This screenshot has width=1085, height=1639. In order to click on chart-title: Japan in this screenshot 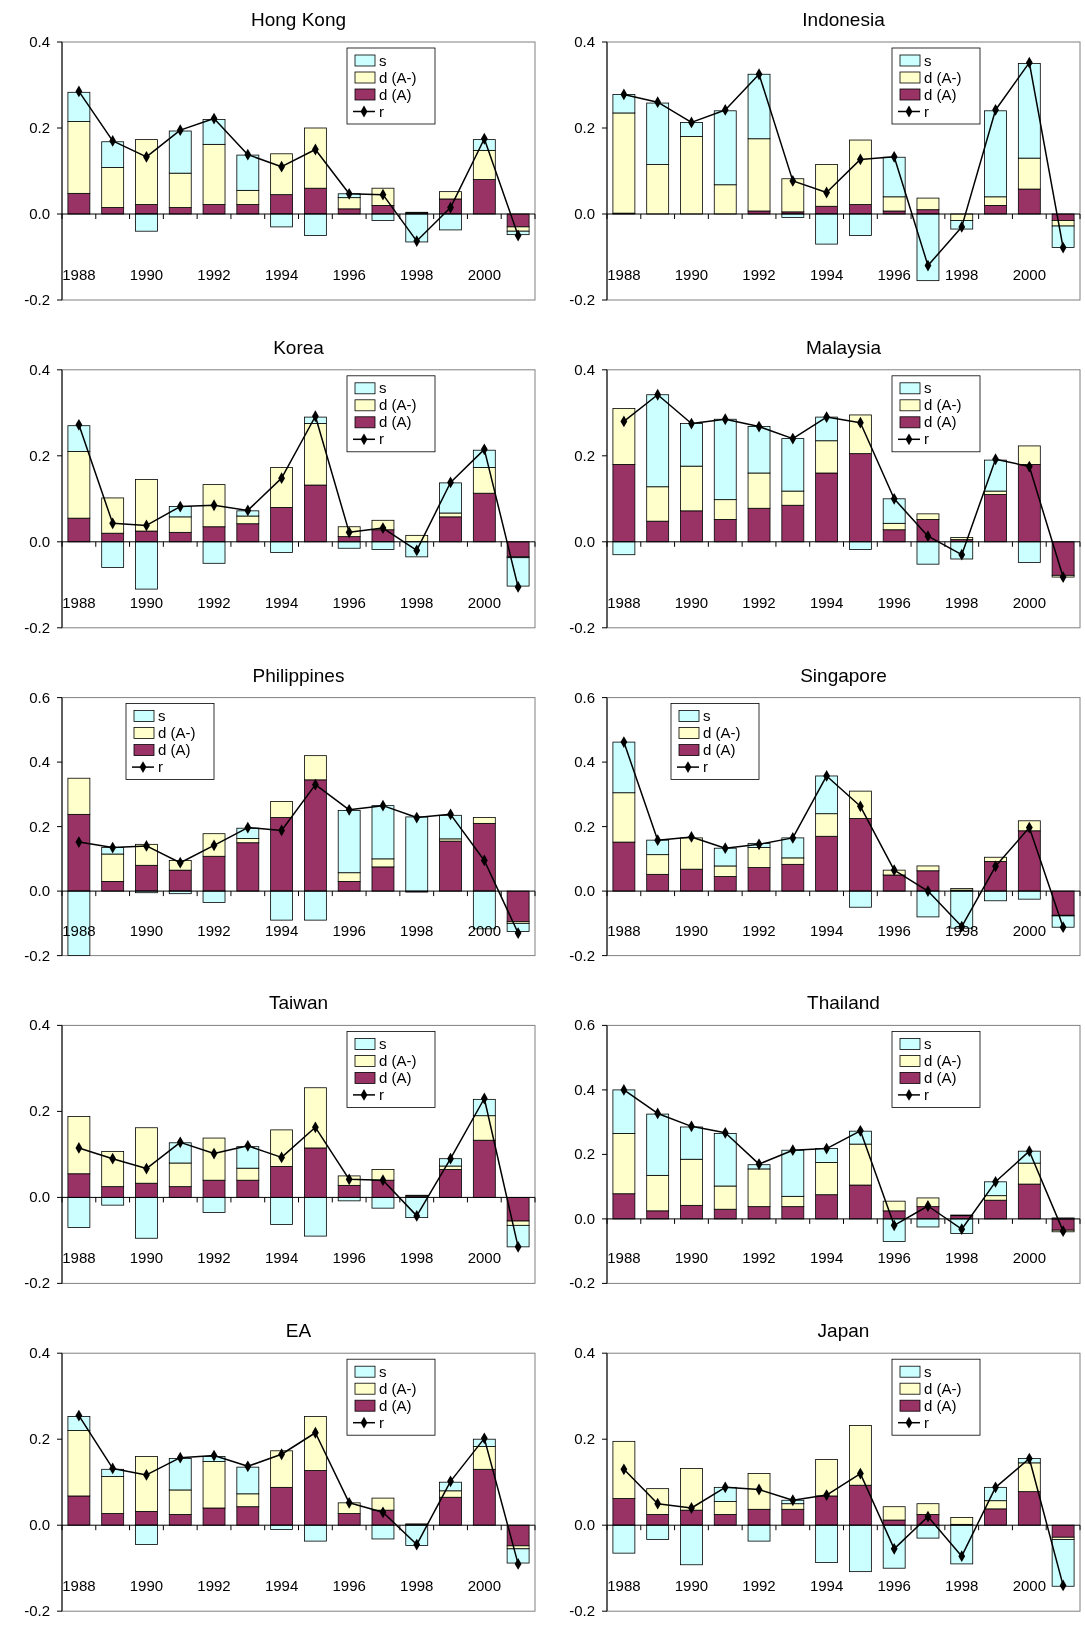, I will do `click(843, 1331)`.